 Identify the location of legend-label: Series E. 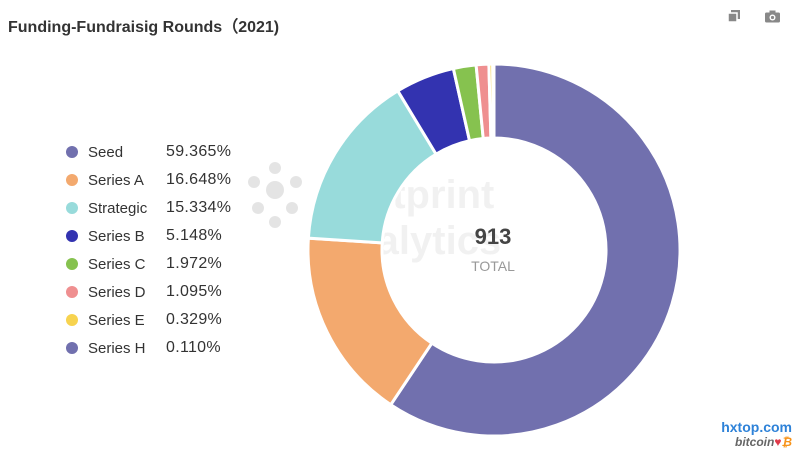
(116, 320).